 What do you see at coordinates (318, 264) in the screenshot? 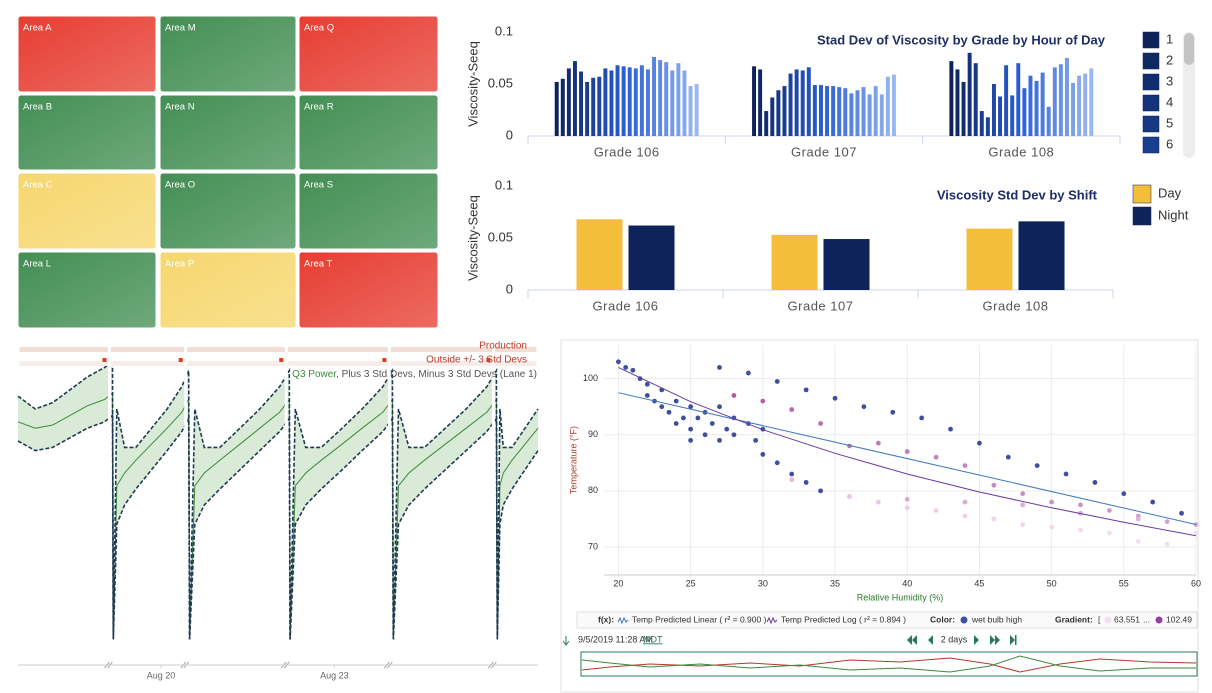
I see `tile-label: Area T` at bounding box center [318, 264].